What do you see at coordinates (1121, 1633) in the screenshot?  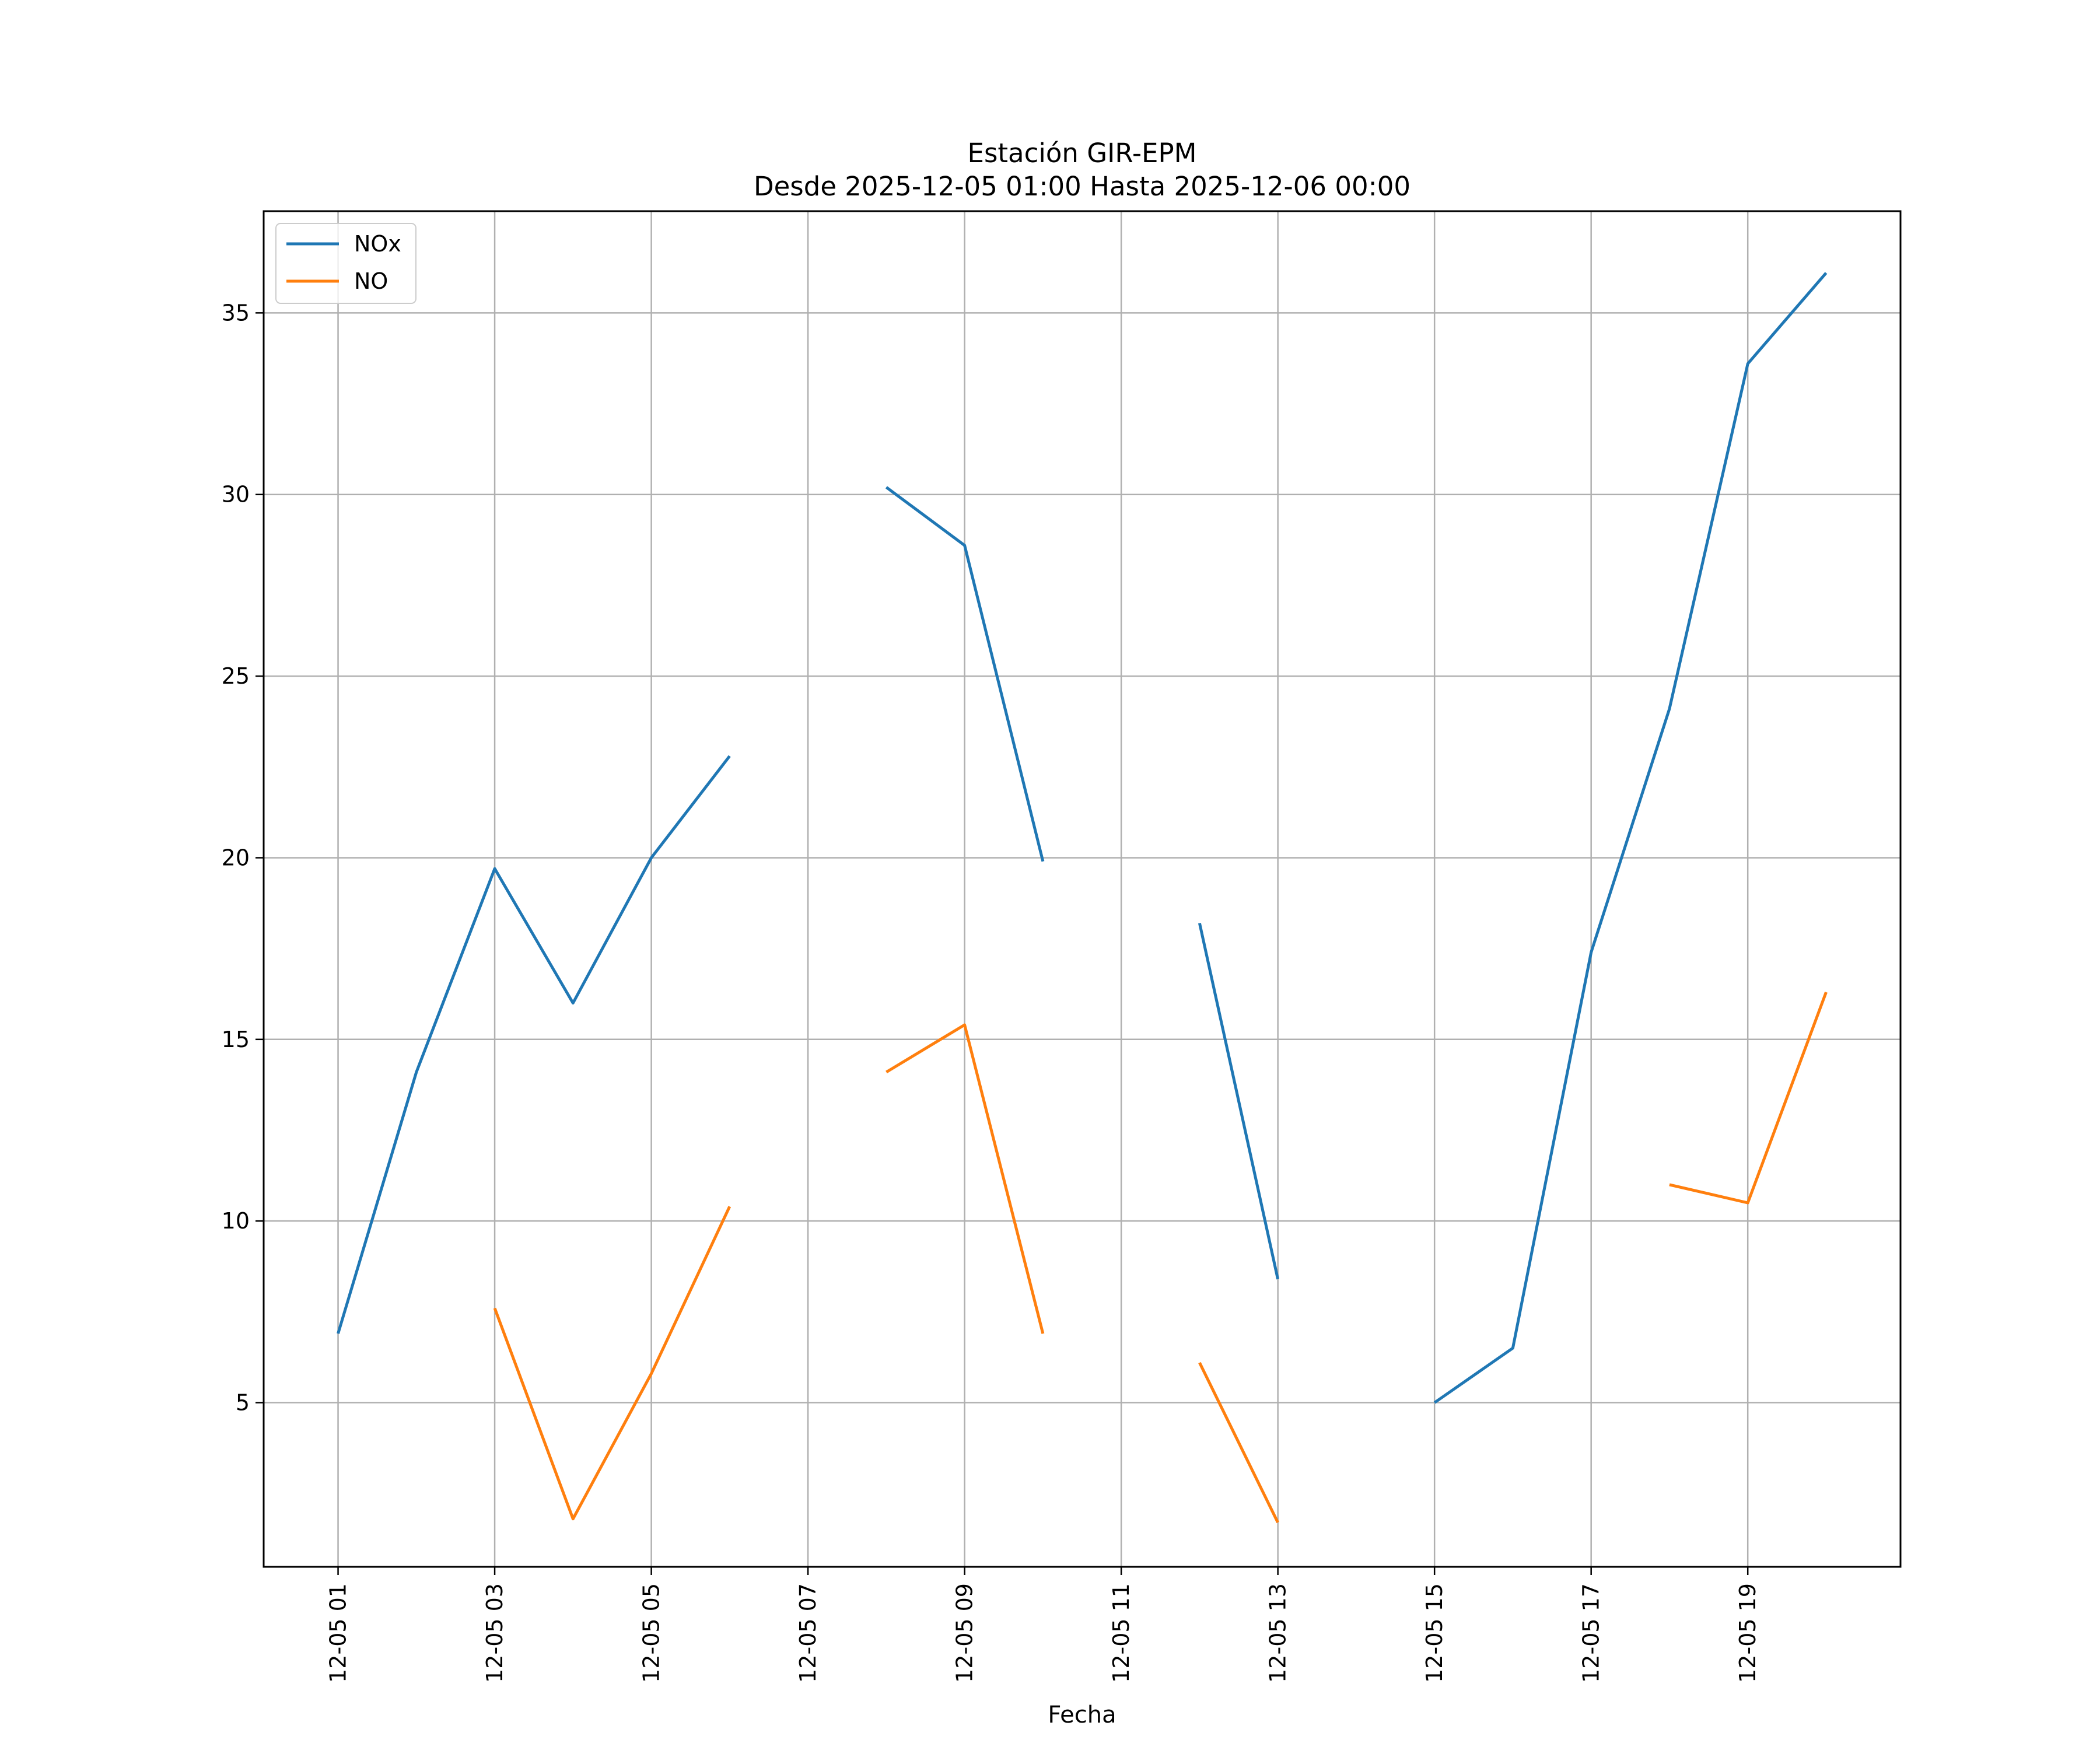 I see `x-tick-label: 12-05 11` at bounding box center [1121, 1633].